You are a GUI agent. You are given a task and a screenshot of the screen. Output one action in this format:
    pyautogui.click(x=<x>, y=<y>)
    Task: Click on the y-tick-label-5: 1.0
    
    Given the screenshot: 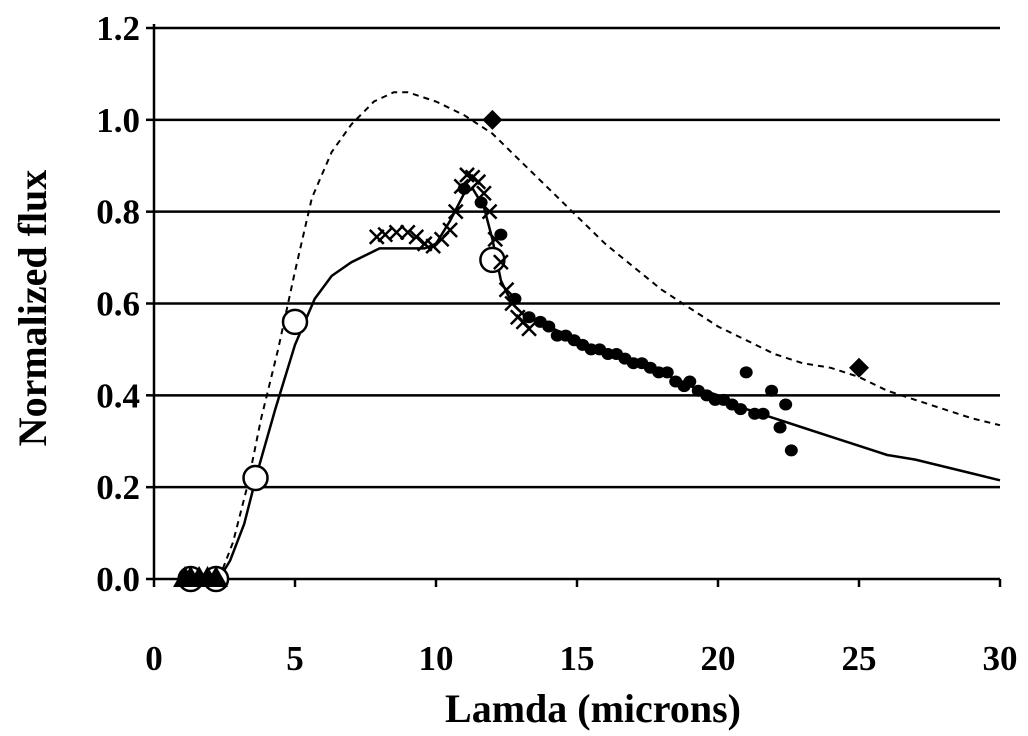 What is the action you would take?
    pyautogui.click(x=118, y=120)
    